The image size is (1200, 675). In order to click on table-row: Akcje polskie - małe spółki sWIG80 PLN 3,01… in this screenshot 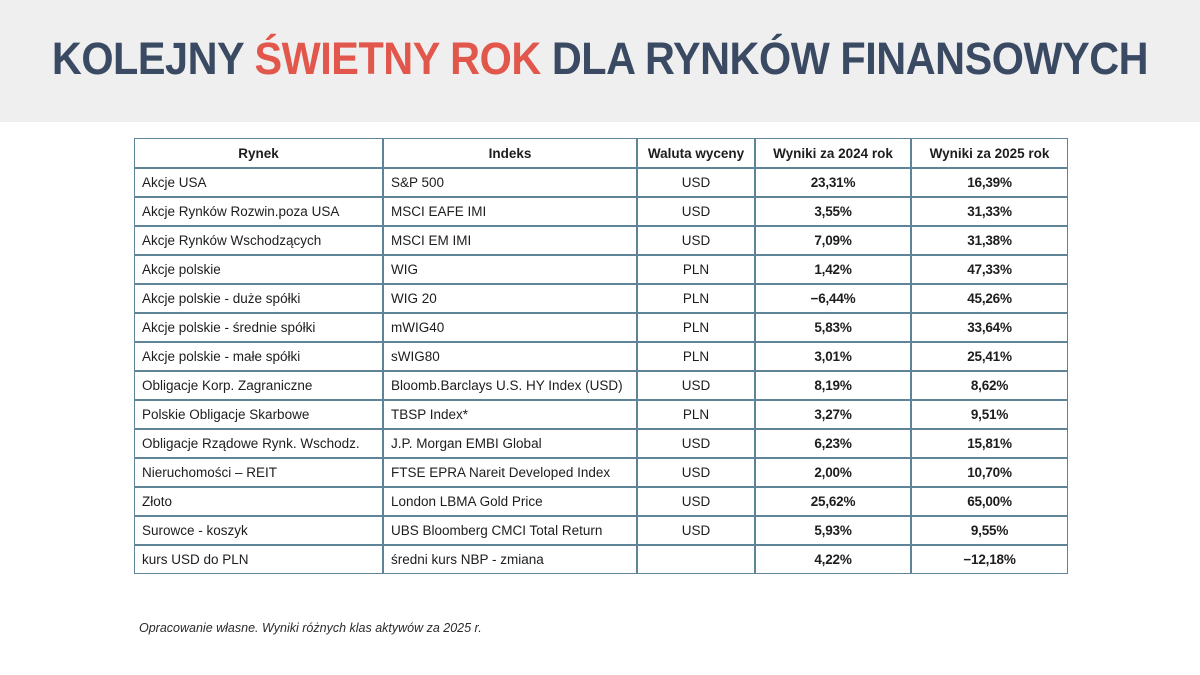, I will do `click(601, 356)`.